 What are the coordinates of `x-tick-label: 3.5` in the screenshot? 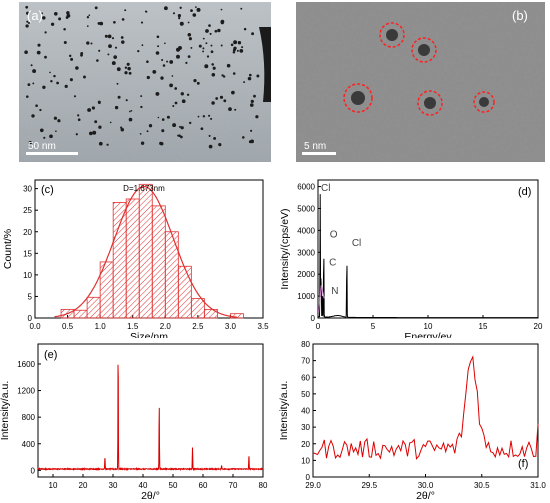 It's located at (263, 326).